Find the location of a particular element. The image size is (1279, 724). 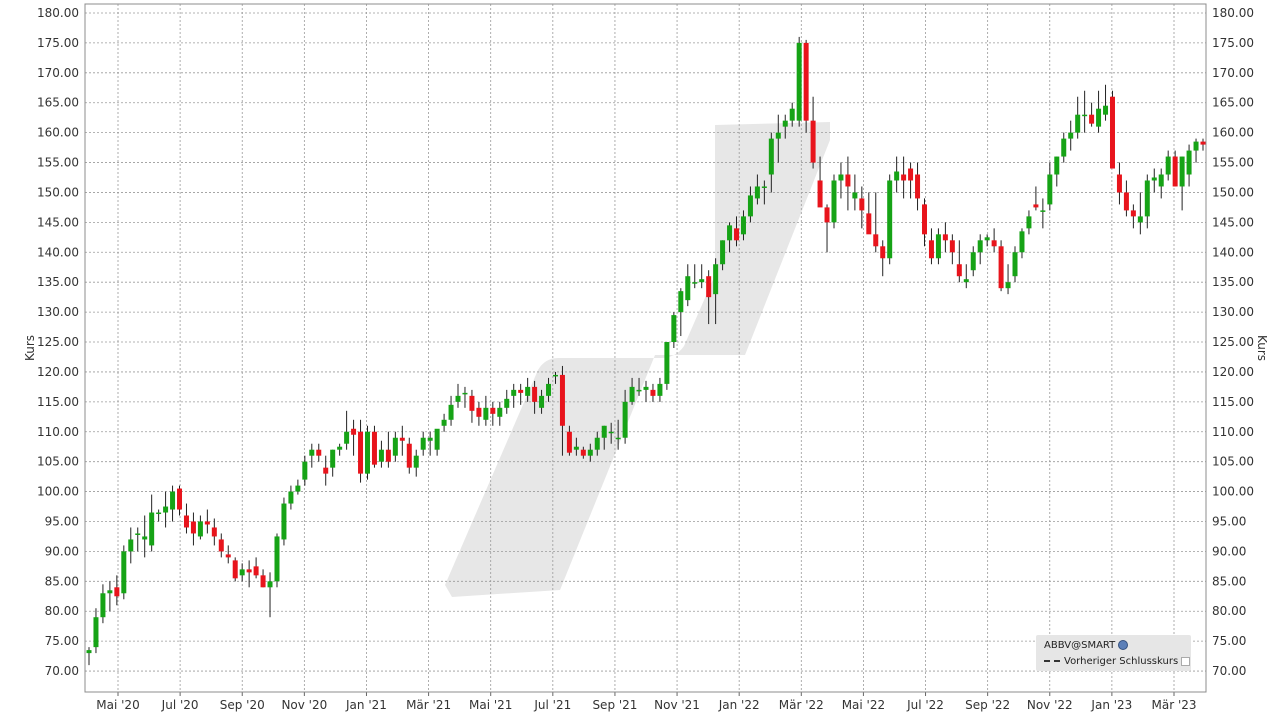

y-tick-label-right: 140.00 is located at coordinates (1233, 252).